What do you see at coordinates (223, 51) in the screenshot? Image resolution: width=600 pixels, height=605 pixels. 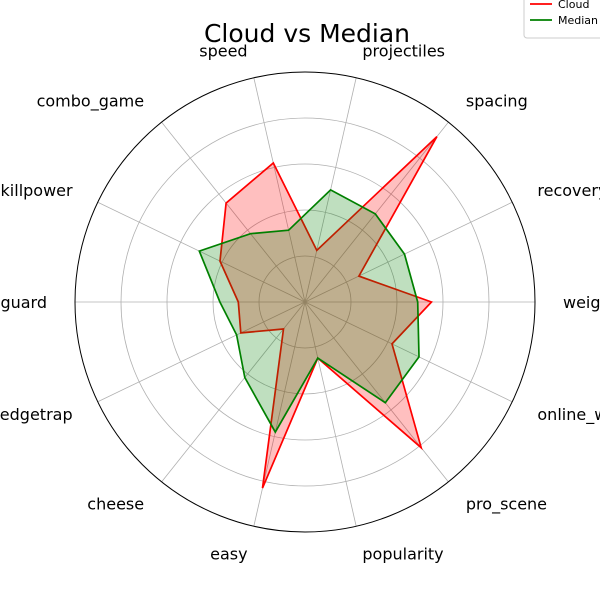 I see `category-label: speed` at bounding box center [223, 51].